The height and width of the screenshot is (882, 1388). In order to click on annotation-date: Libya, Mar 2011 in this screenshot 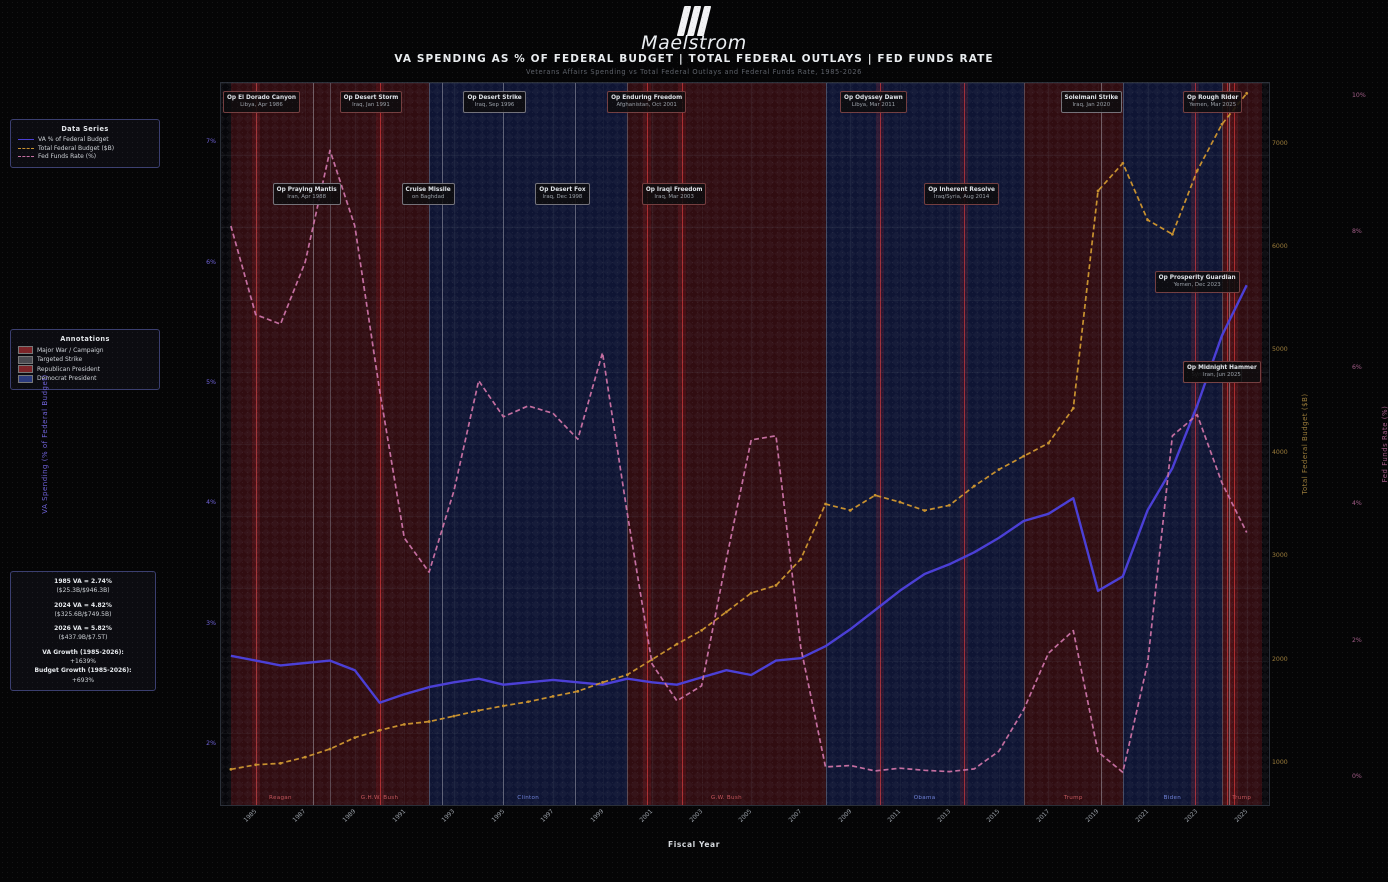, I will do `click(873, 105)`.